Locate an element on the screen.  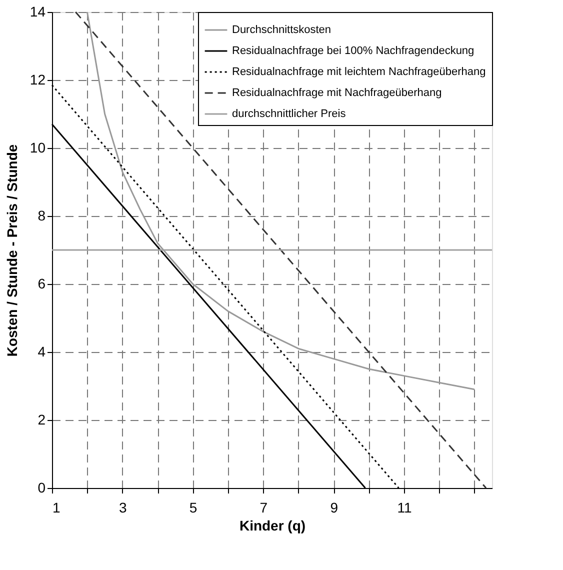
y-tick-label: 4 is located at coordinates (42, 352).